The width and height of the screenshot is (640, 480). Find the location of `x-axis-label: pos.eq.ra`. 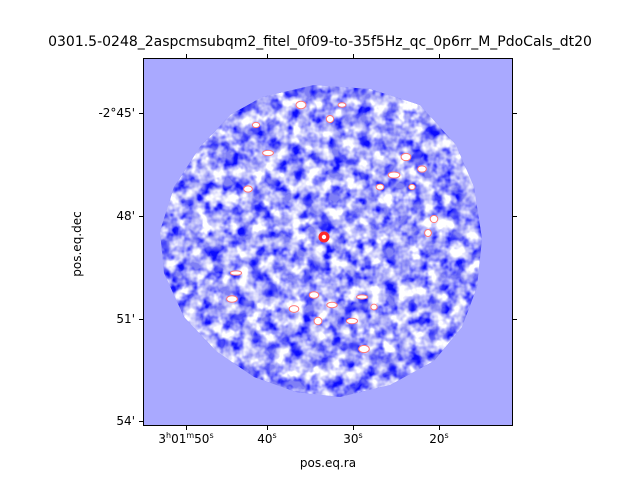

x-axis-label: pos.eq.ra is located at coordinates (328, 463).